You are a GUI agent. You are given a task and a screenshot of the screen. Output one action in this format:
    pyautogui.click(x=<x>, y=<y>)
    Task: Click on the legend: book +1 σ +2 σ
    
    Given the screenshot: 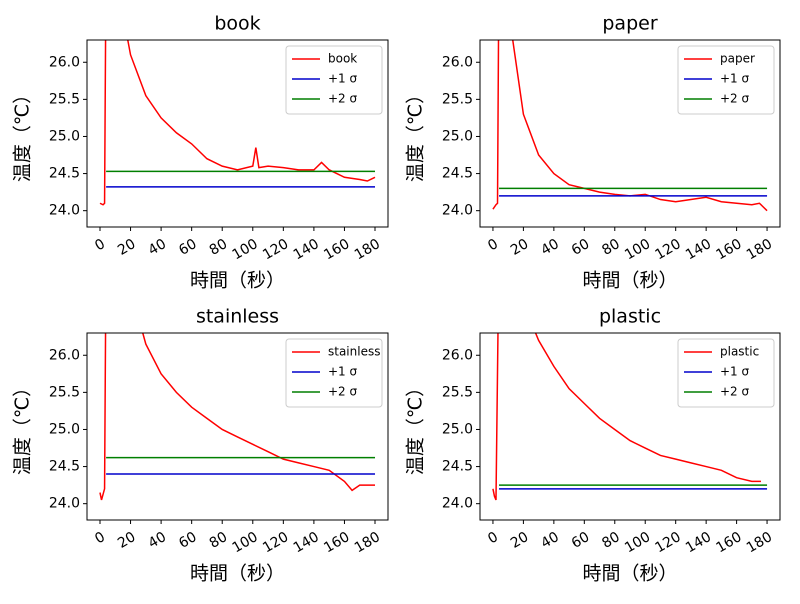 What is the action you would take?
    pyautogui.click(x=334, y=80)
    